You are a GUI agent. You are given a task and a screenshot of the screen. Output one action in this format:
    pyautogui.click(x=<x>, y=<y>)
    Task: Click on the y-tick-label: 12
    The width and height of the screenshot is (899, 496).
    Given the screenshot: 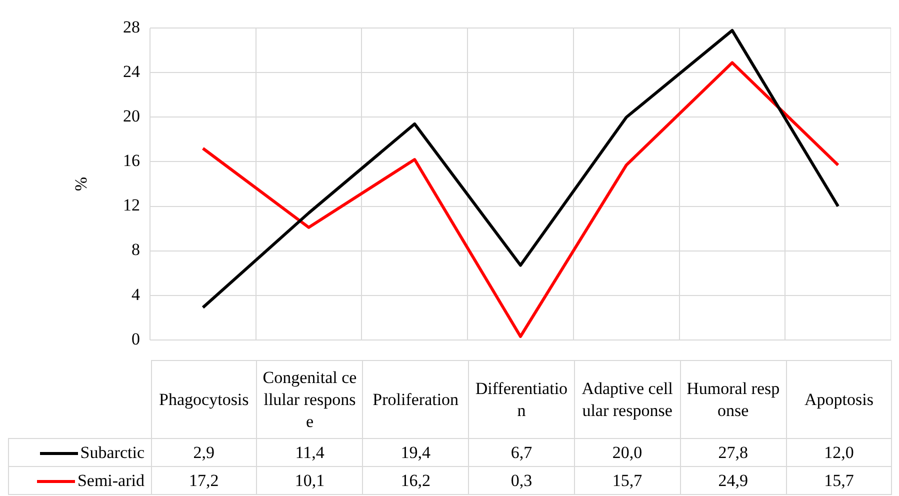 What is the action you would take?
    pyautogui.click(x=131, y=205)
    